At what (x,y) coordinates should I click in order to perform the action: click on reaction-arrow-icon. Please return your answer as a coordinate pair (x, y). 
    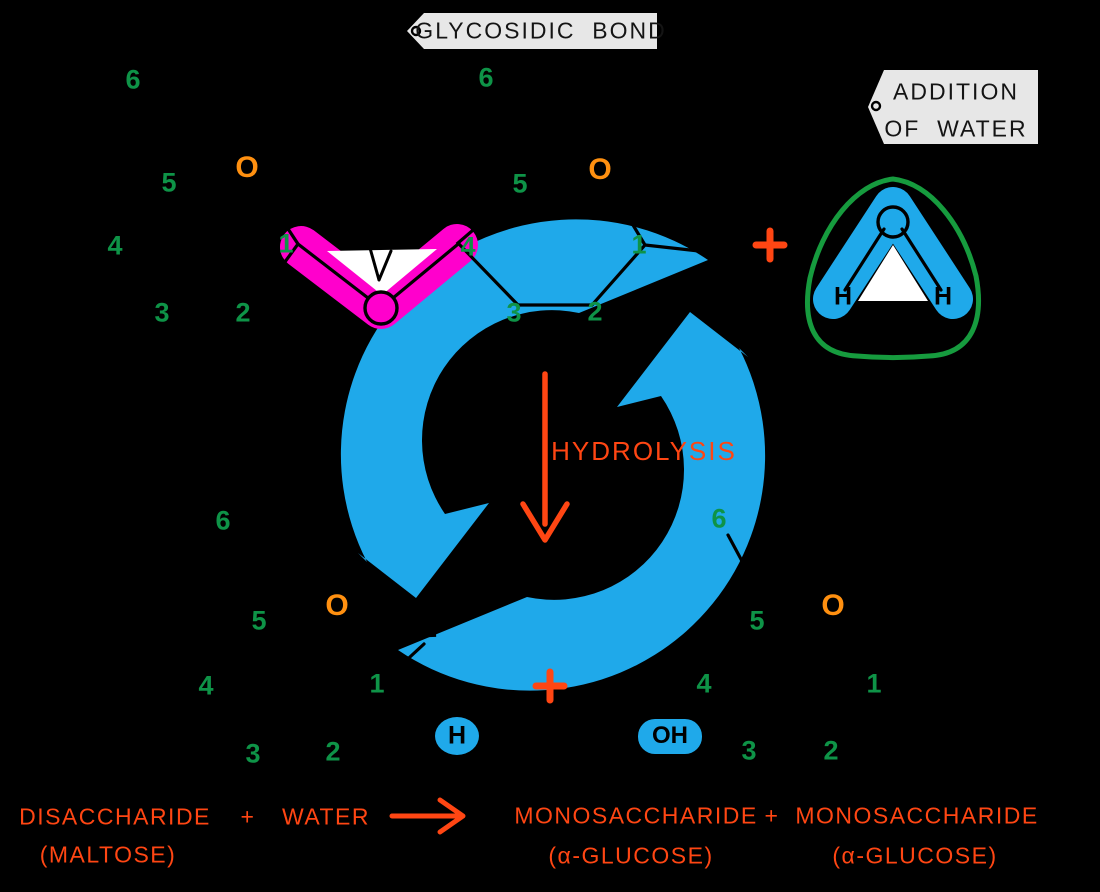
    Looking at the image, I should click on (427, 816).